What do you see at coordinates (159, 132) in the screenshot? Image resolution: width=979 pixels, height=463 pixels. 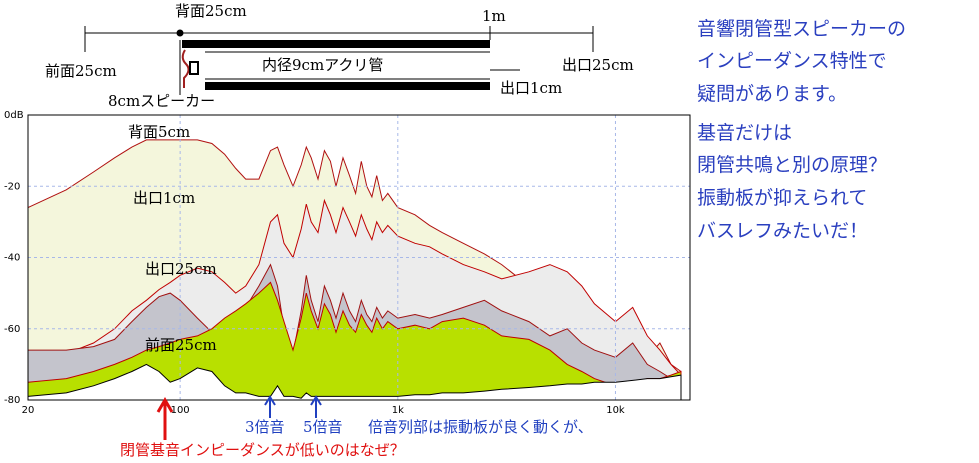 I see `series-label: 背面5cm` at bounding box center [159, 132].